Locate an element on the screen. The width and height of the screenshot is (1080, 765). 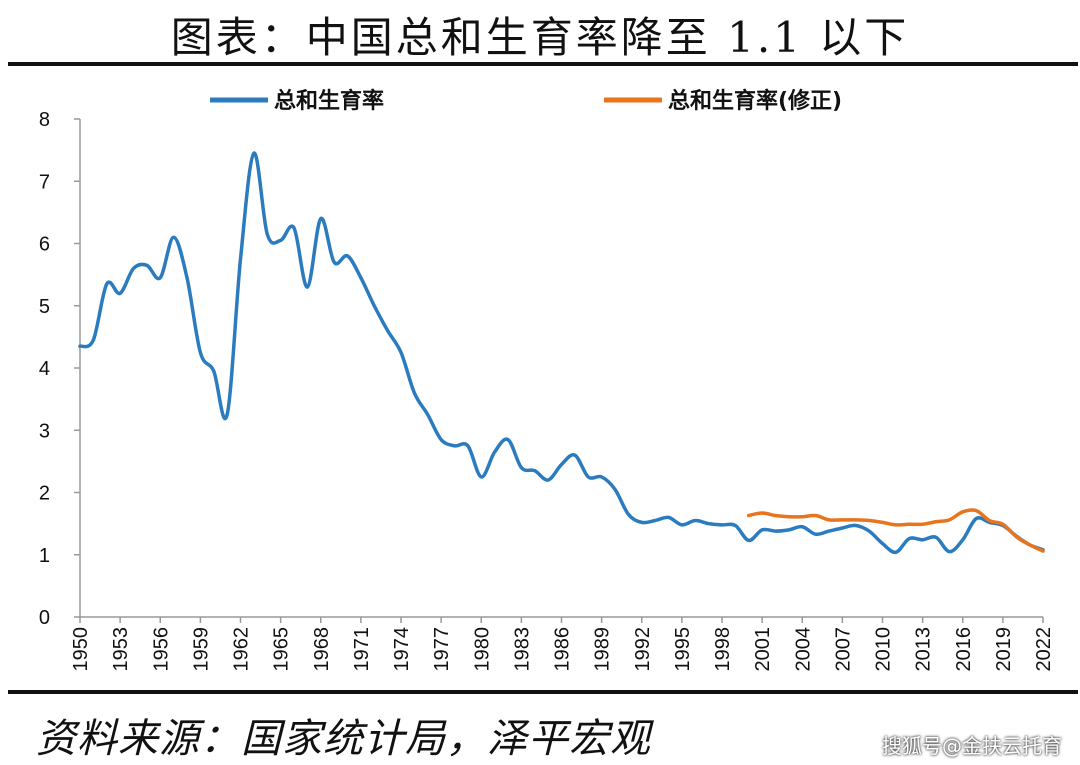
chart-legend: 总和生育率 总和生育率(修正) is located at coordinates (526, 101).